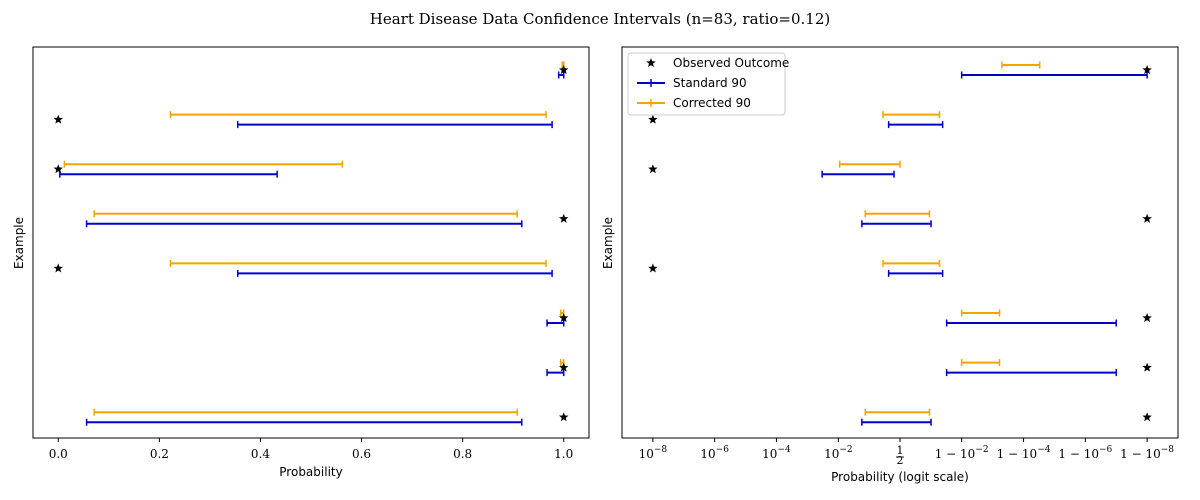 This screenshot has height=500, width=1200. Describe the element at coordinates (563, 367) in the screenshot. I see `left-row-6-observed-marker` at that location.